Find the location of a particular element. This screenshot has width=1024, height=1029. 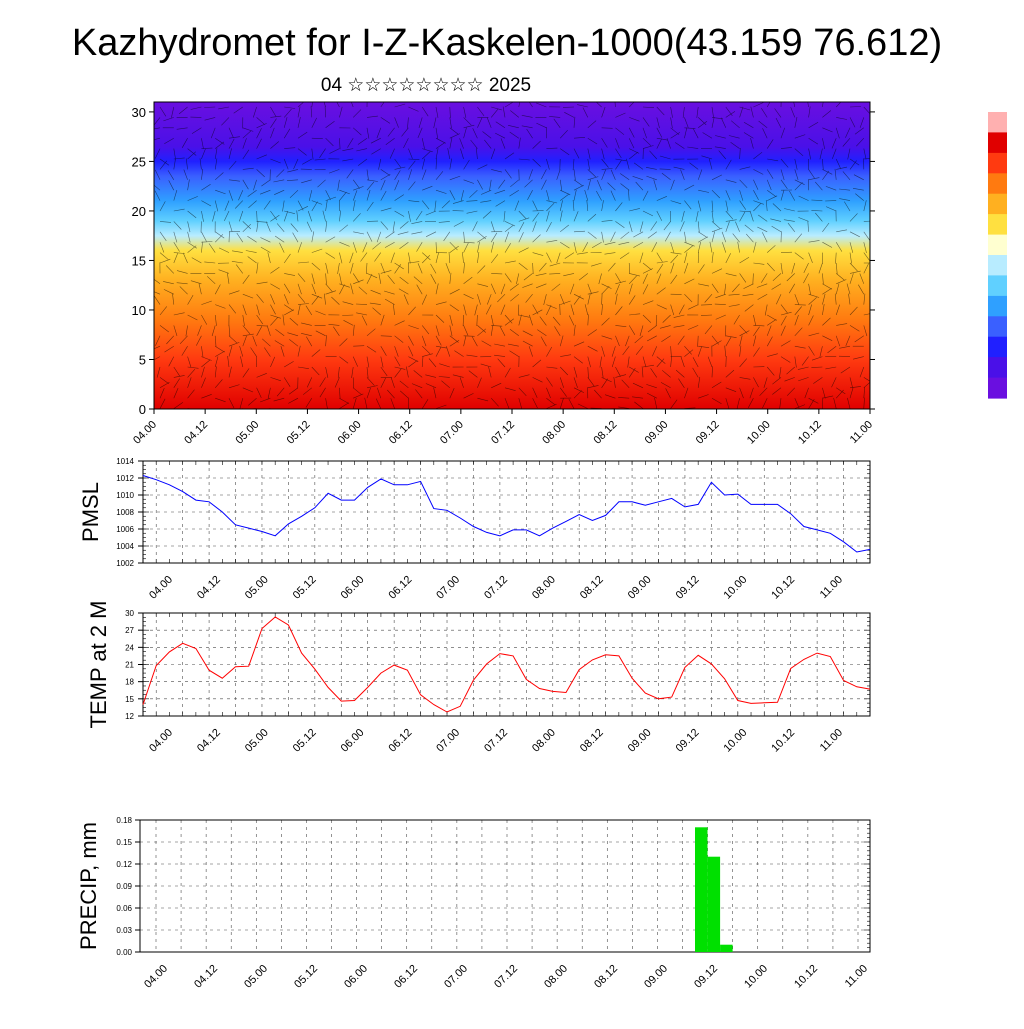

y-tick-label: 1004 is located at coordinates (125, 546).